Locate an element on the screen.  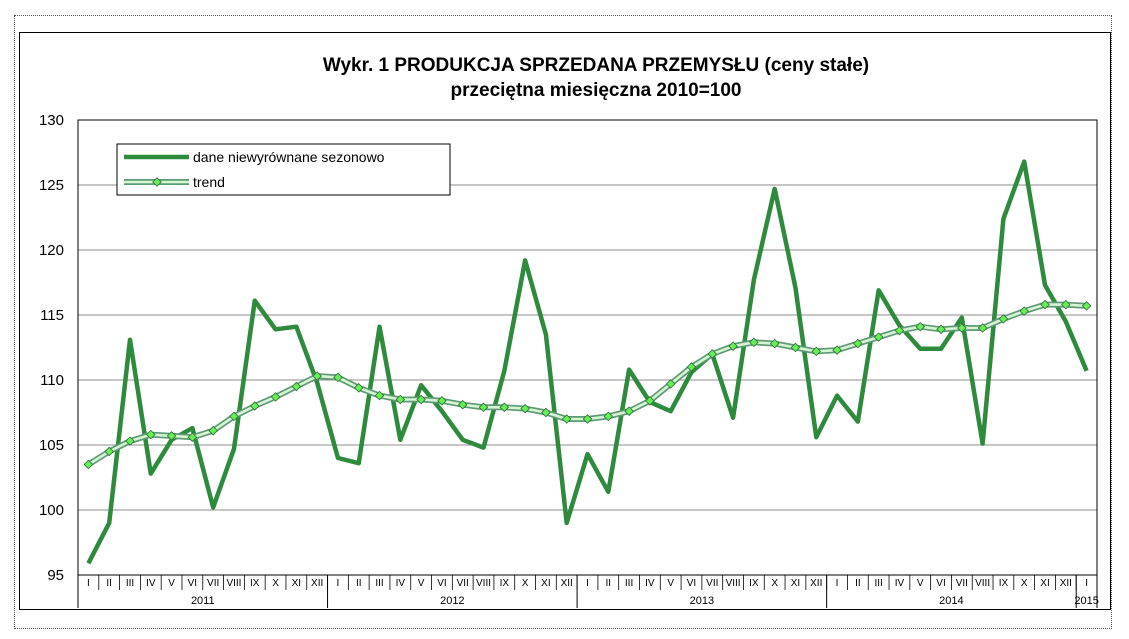
year-label: 2014 is located at coordinates (951, 601).